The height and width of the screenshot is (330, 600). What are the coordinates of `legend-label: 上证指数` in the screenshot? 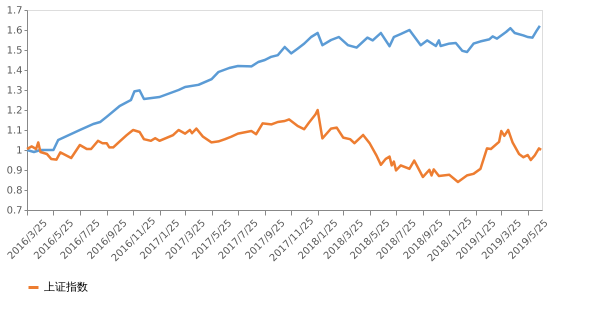 It's located at (66, 287).